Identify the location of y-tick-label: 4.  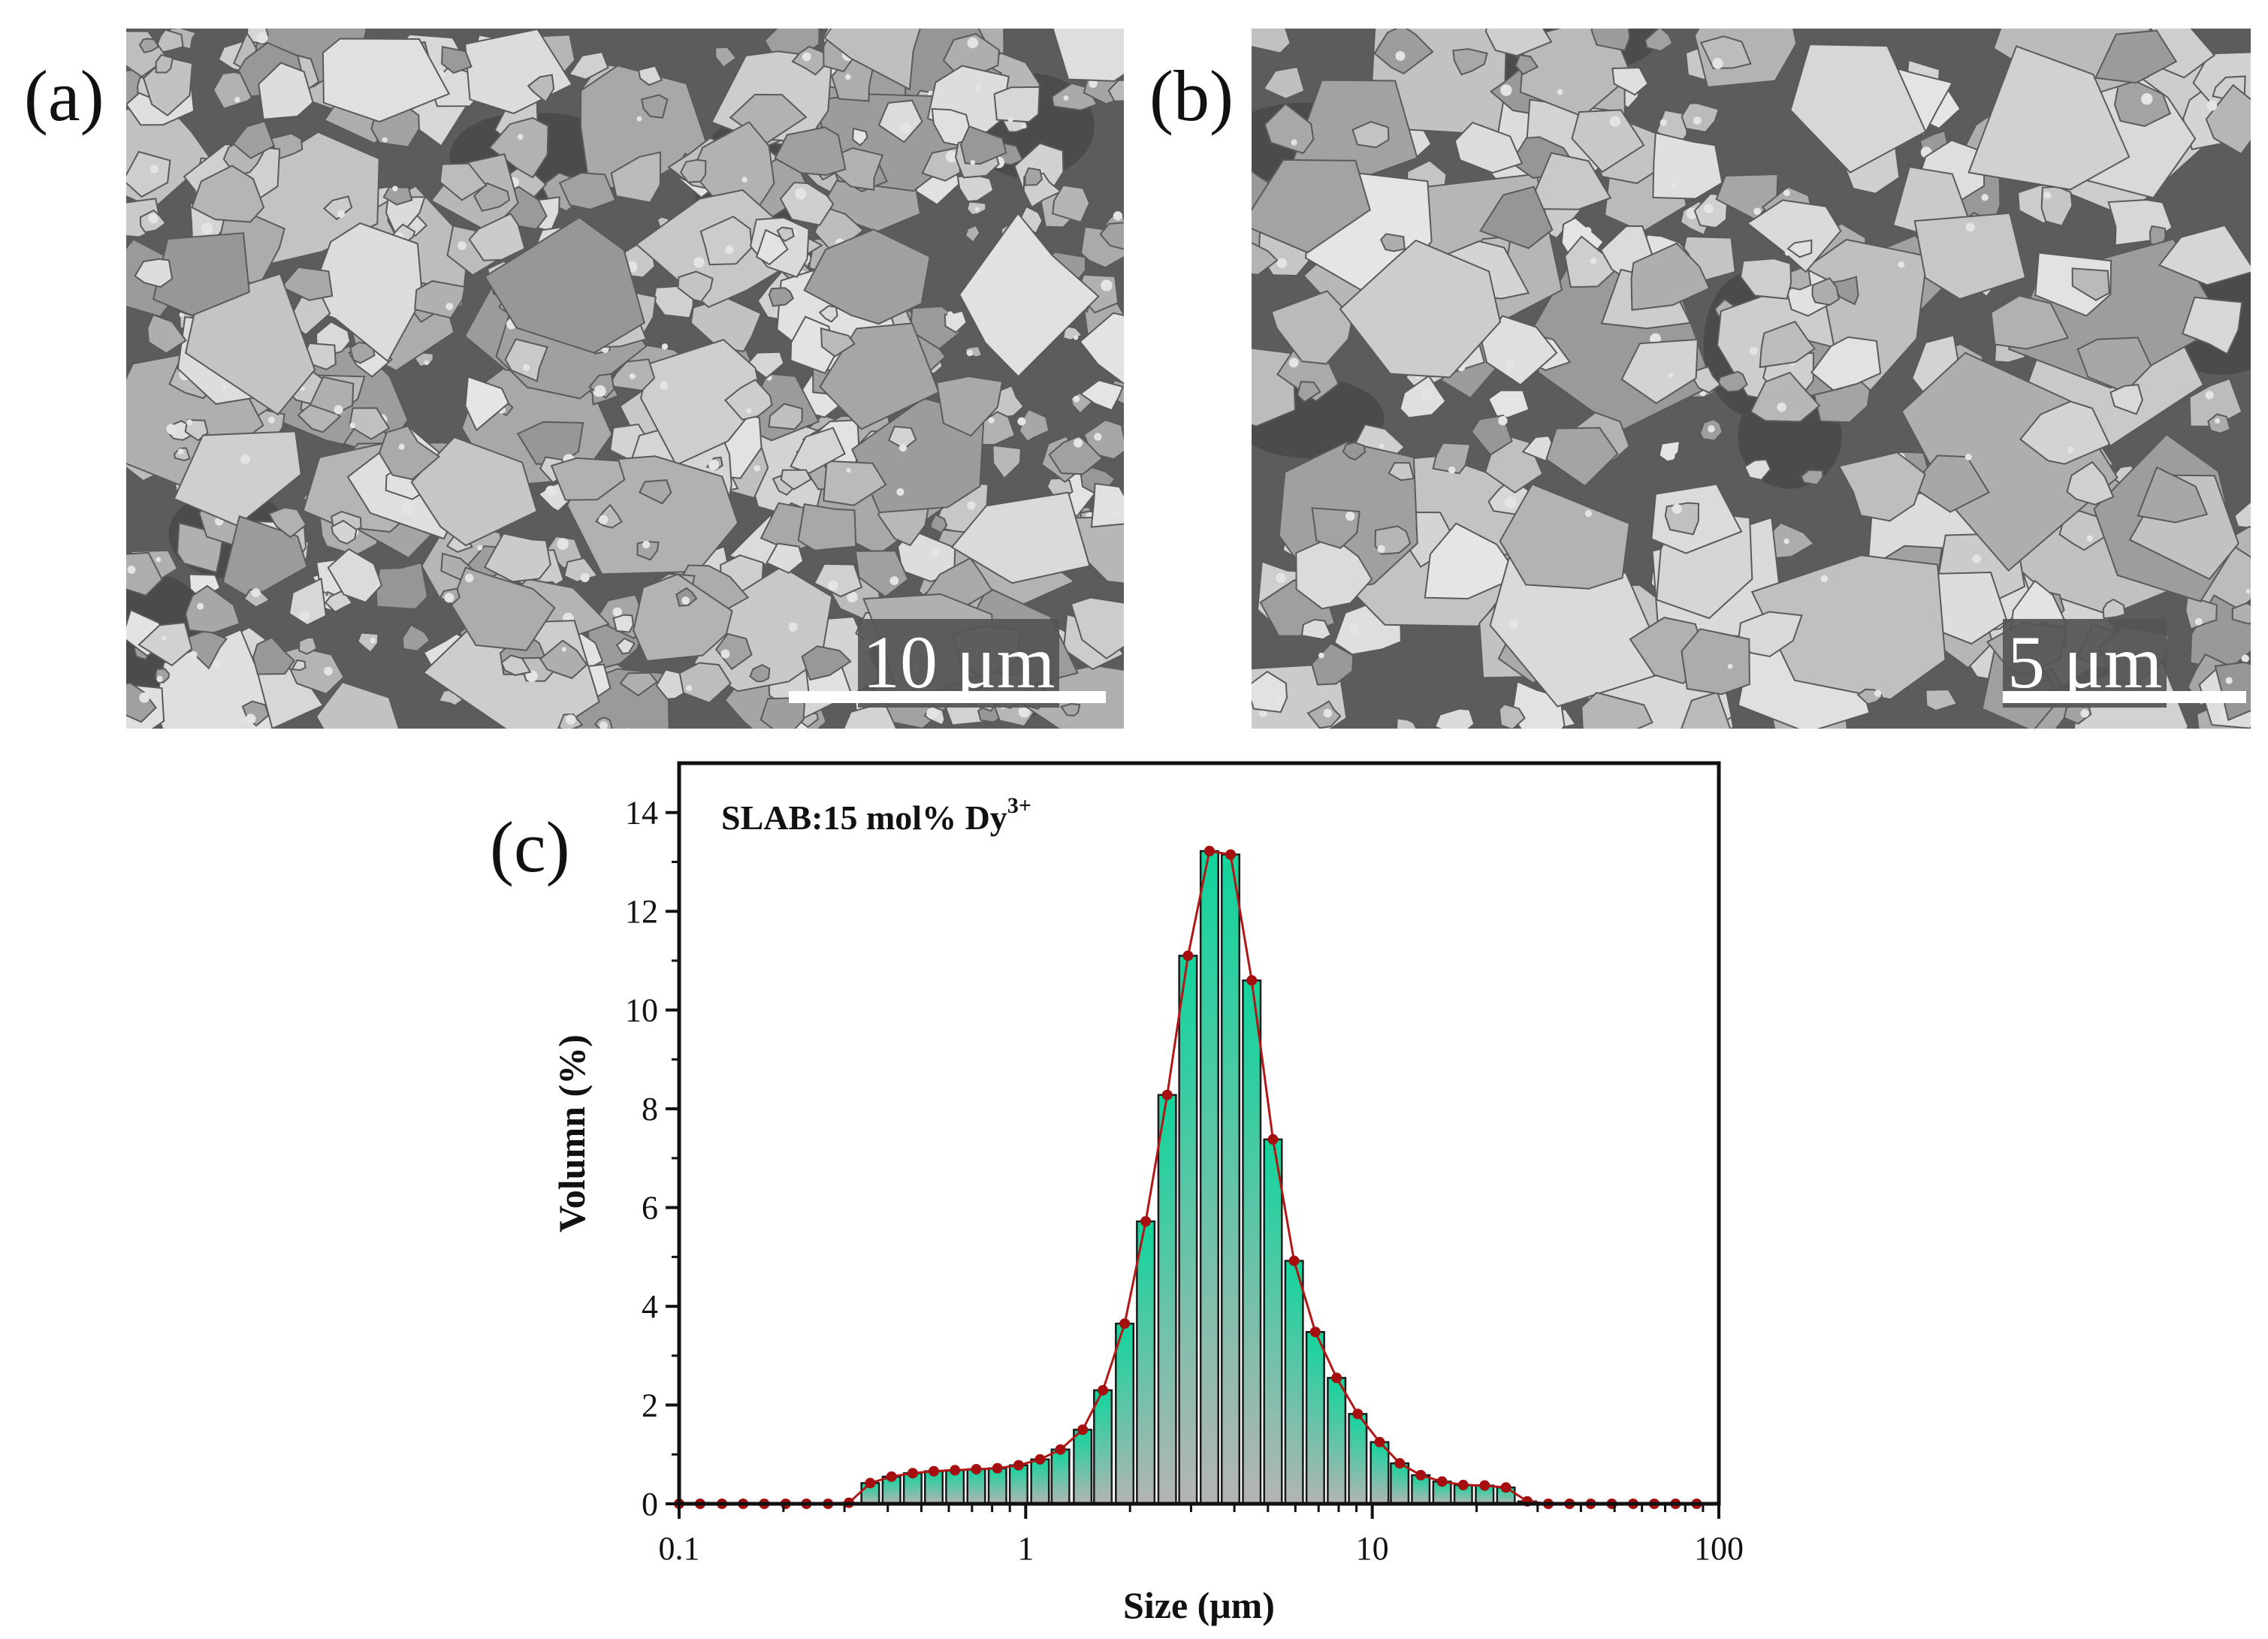
(650, 1306).